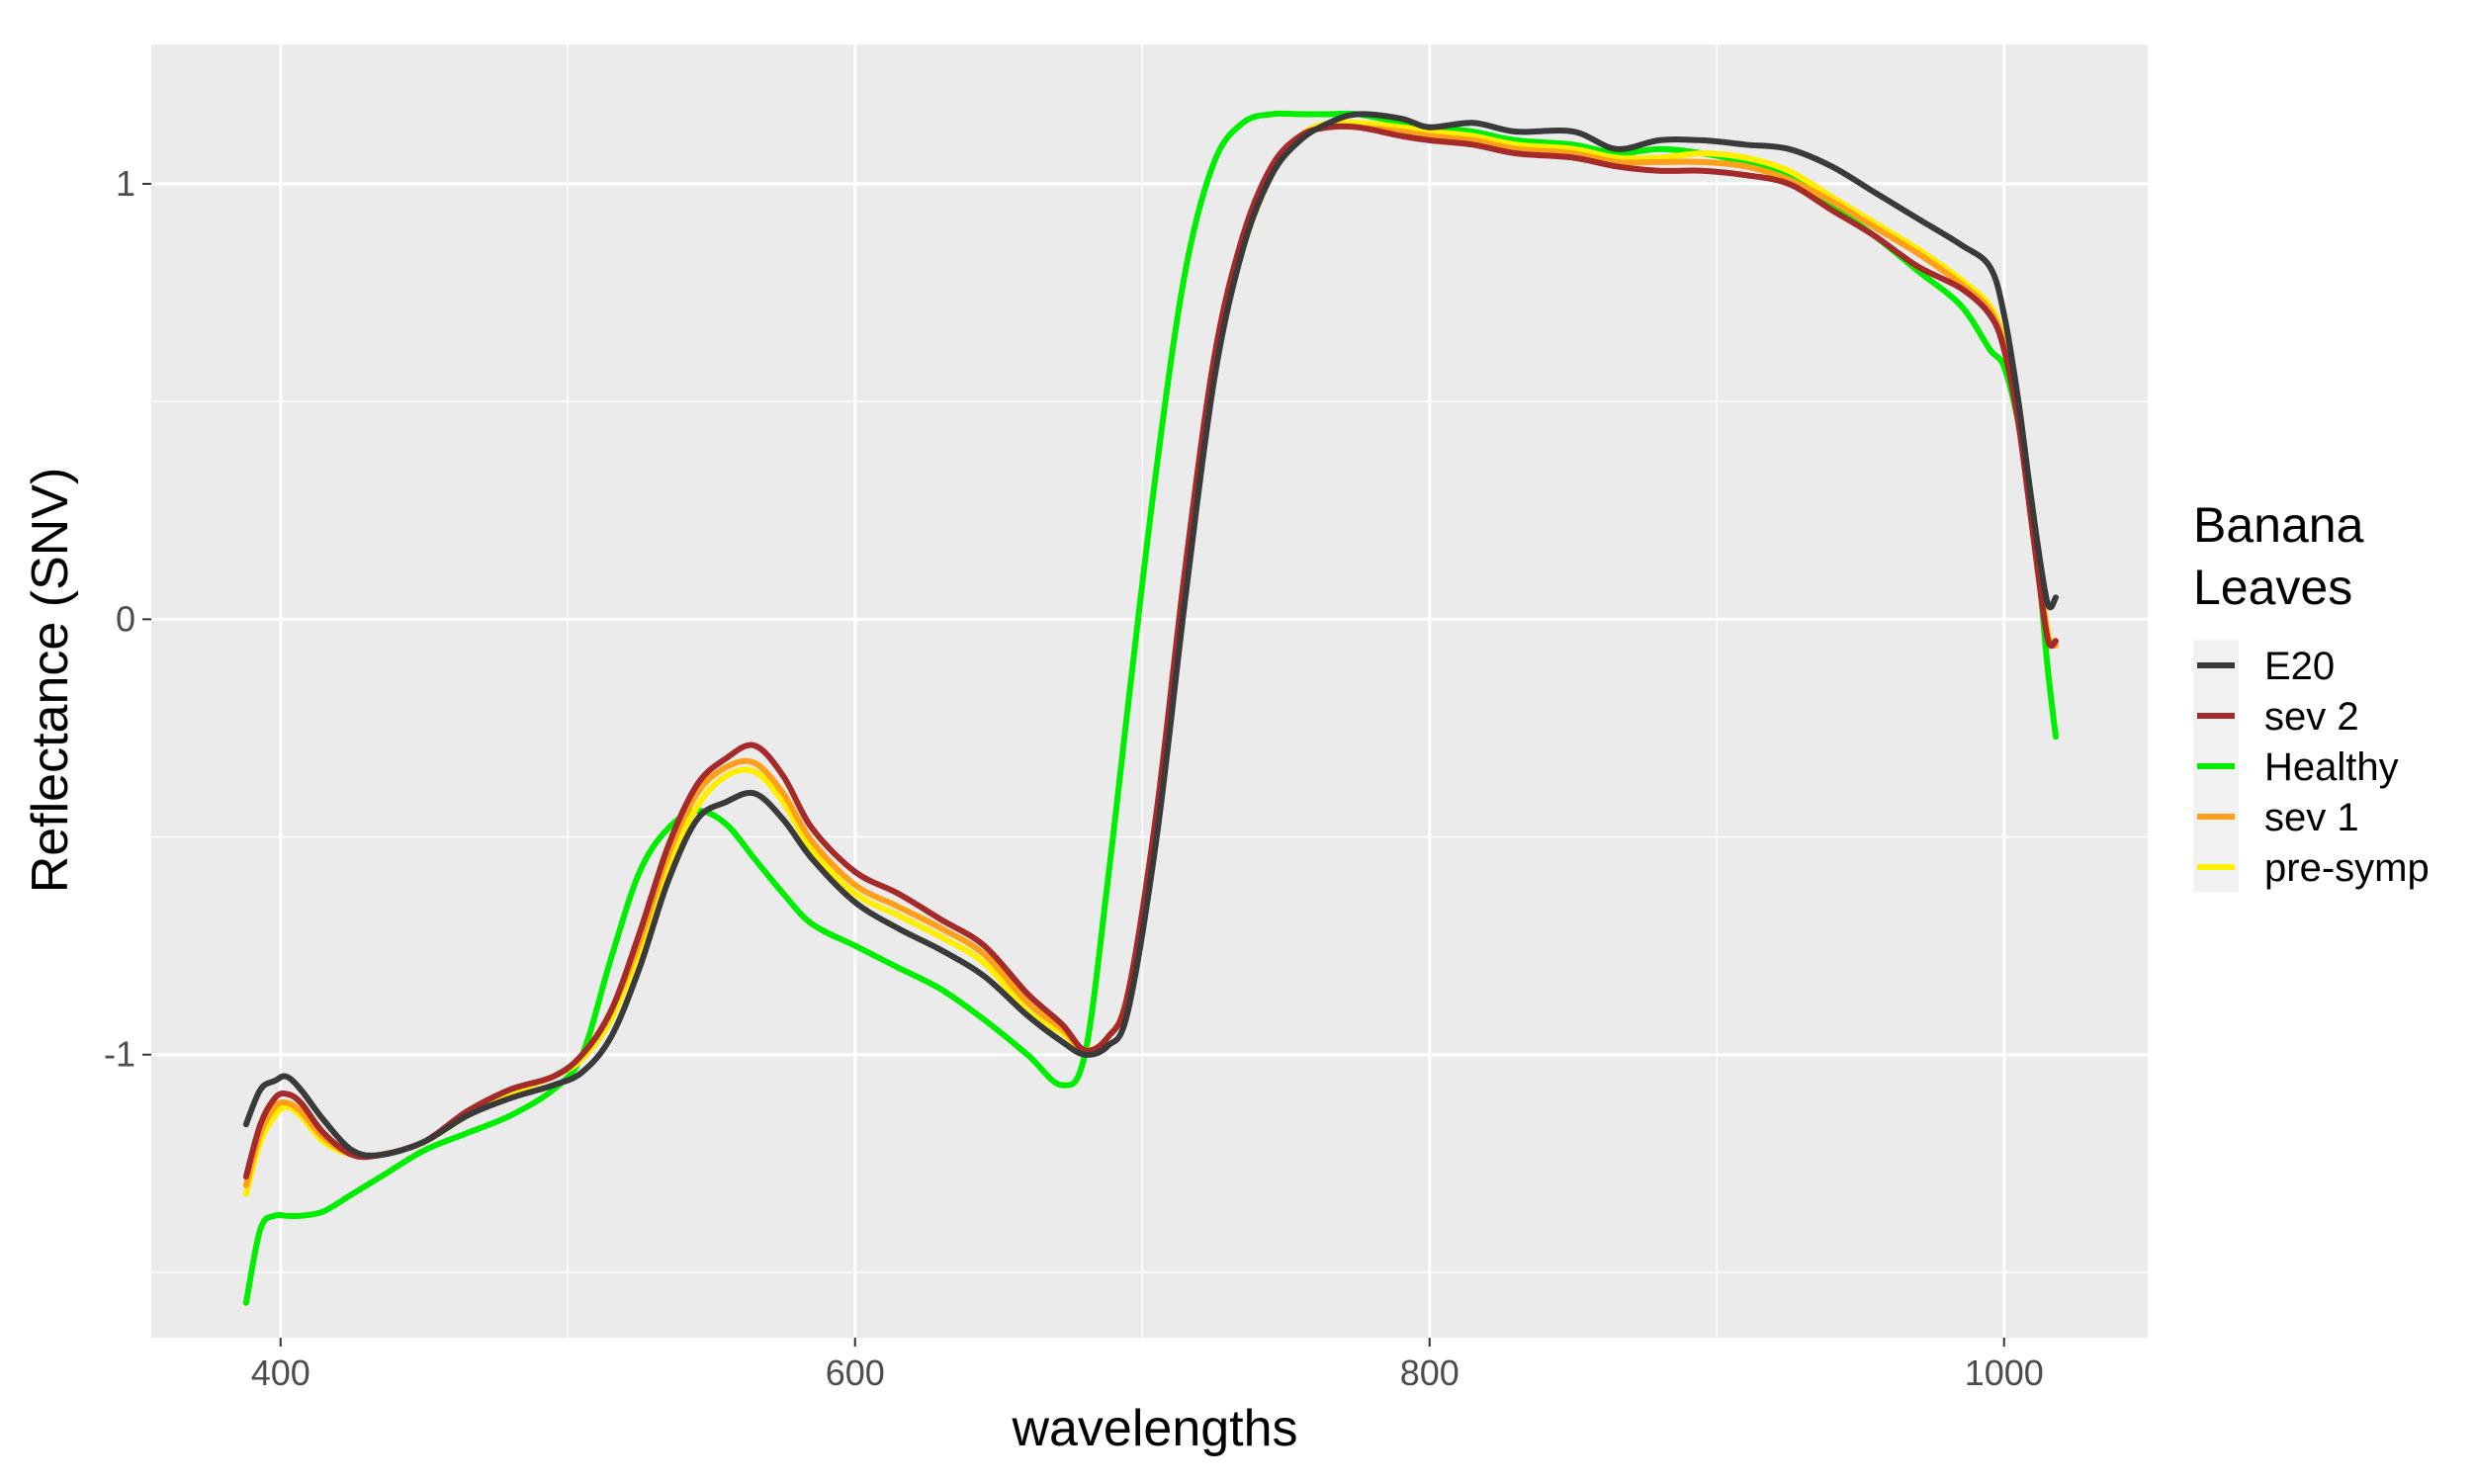  Describe the element at coordinates (2278, 525) in the screenshot. I see `legend-title-line-1: Banana` at that location.